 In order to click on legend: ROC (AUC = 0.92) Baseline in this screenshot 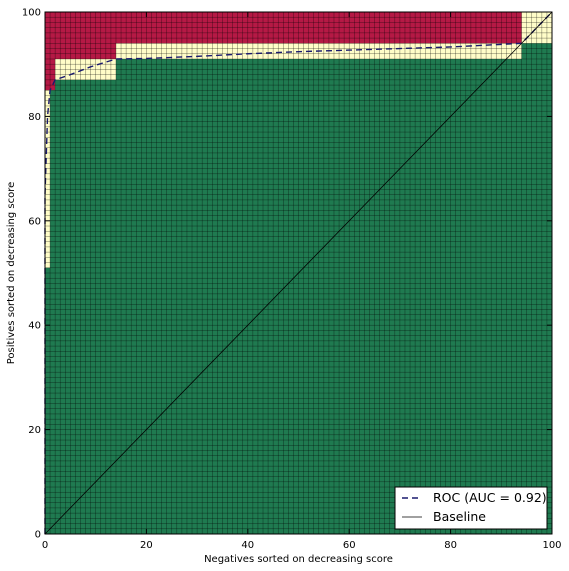, I will do `click(471, 508)`.